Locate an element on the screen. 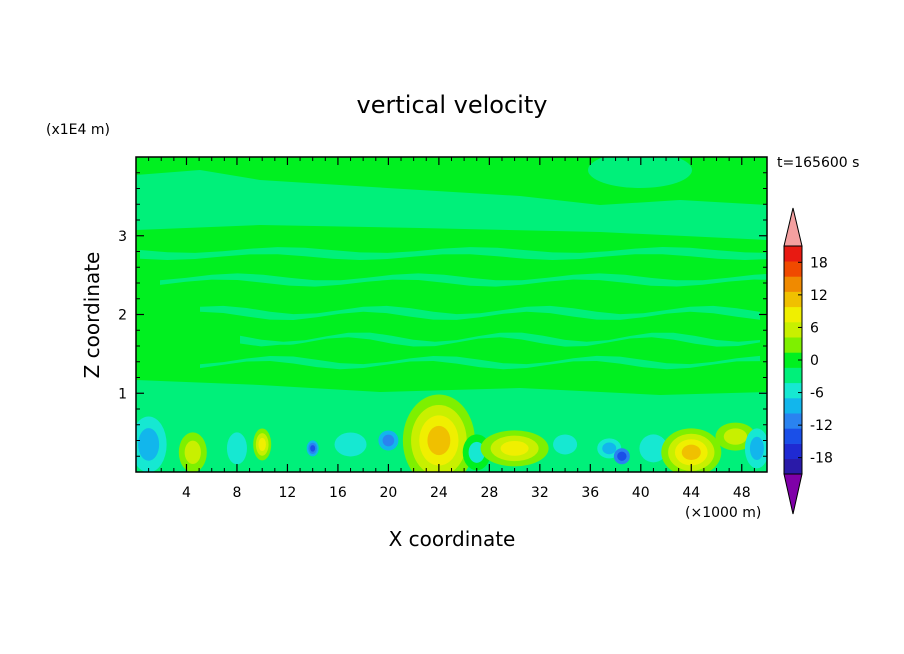  colorbar-tick-label: -6 is located at coordinates (817, 394).